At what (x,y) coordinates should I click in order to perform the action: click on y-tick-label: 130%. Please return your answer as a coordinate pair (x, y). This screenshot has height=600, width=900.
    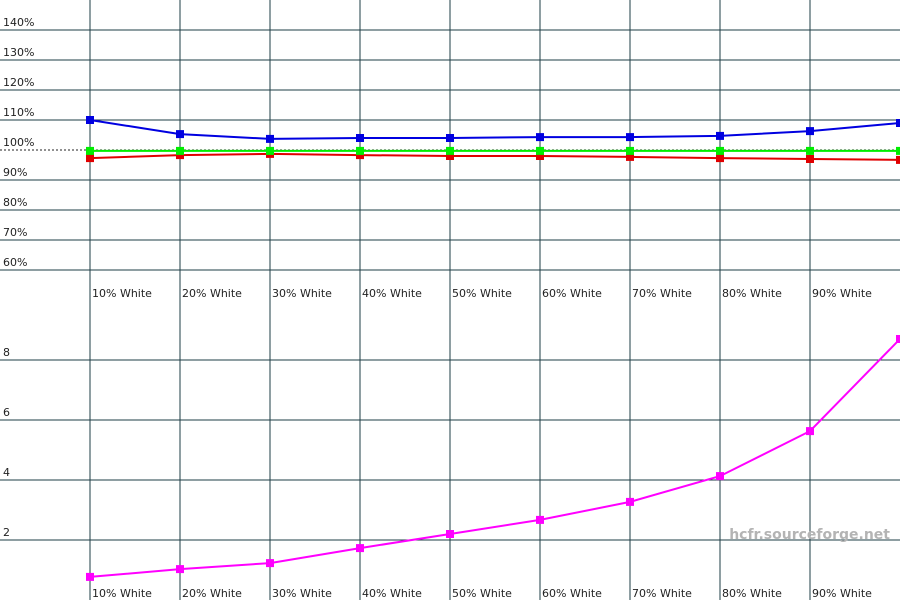
    Looking at the image, I should click on (18, 52).